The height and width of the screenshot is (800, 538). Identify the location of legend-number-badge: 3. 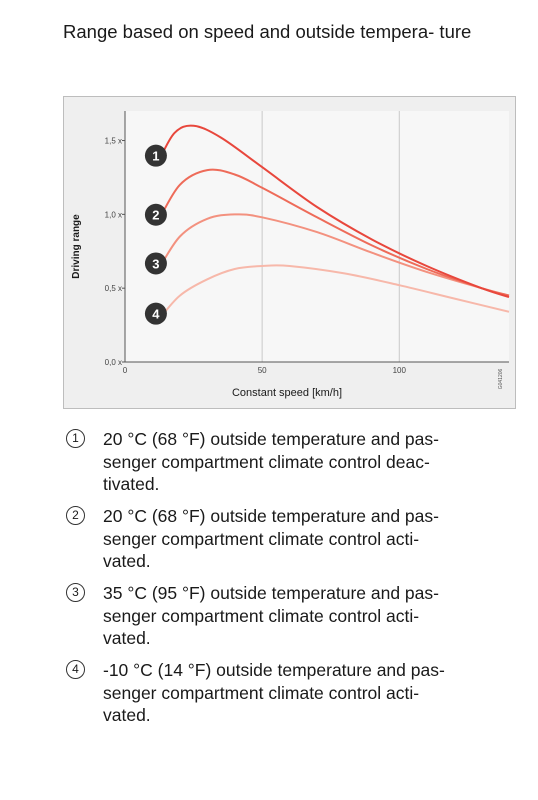
(75, 592).